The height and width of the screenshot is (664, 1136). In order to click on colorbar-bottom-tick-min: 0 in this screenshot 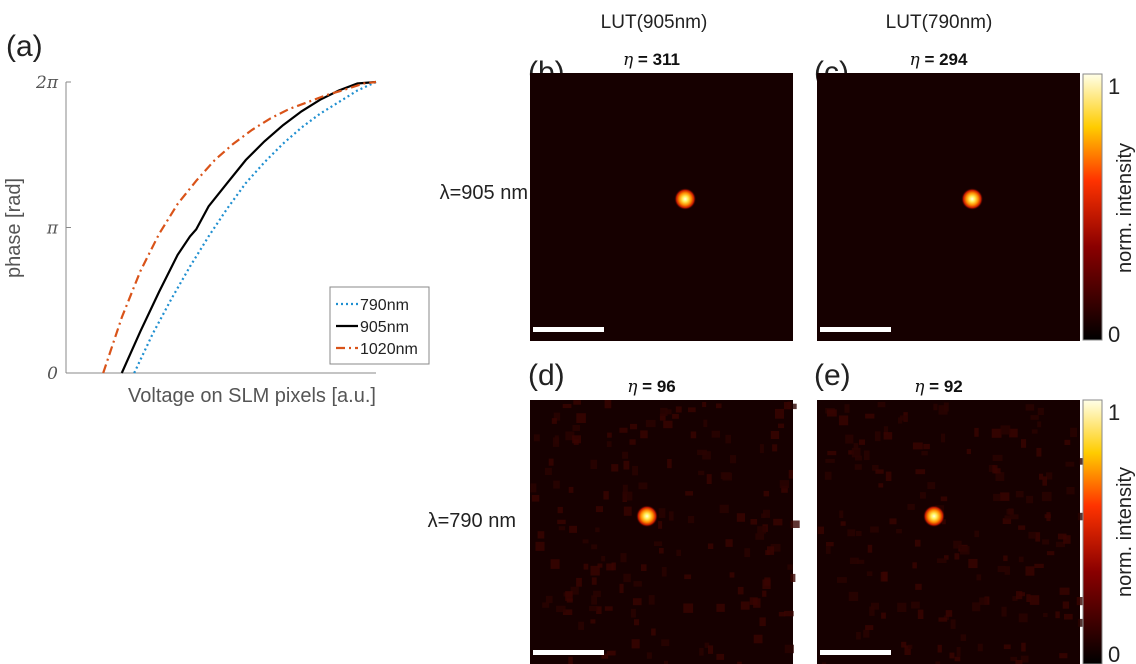, I will do `click(1114, 653)`.